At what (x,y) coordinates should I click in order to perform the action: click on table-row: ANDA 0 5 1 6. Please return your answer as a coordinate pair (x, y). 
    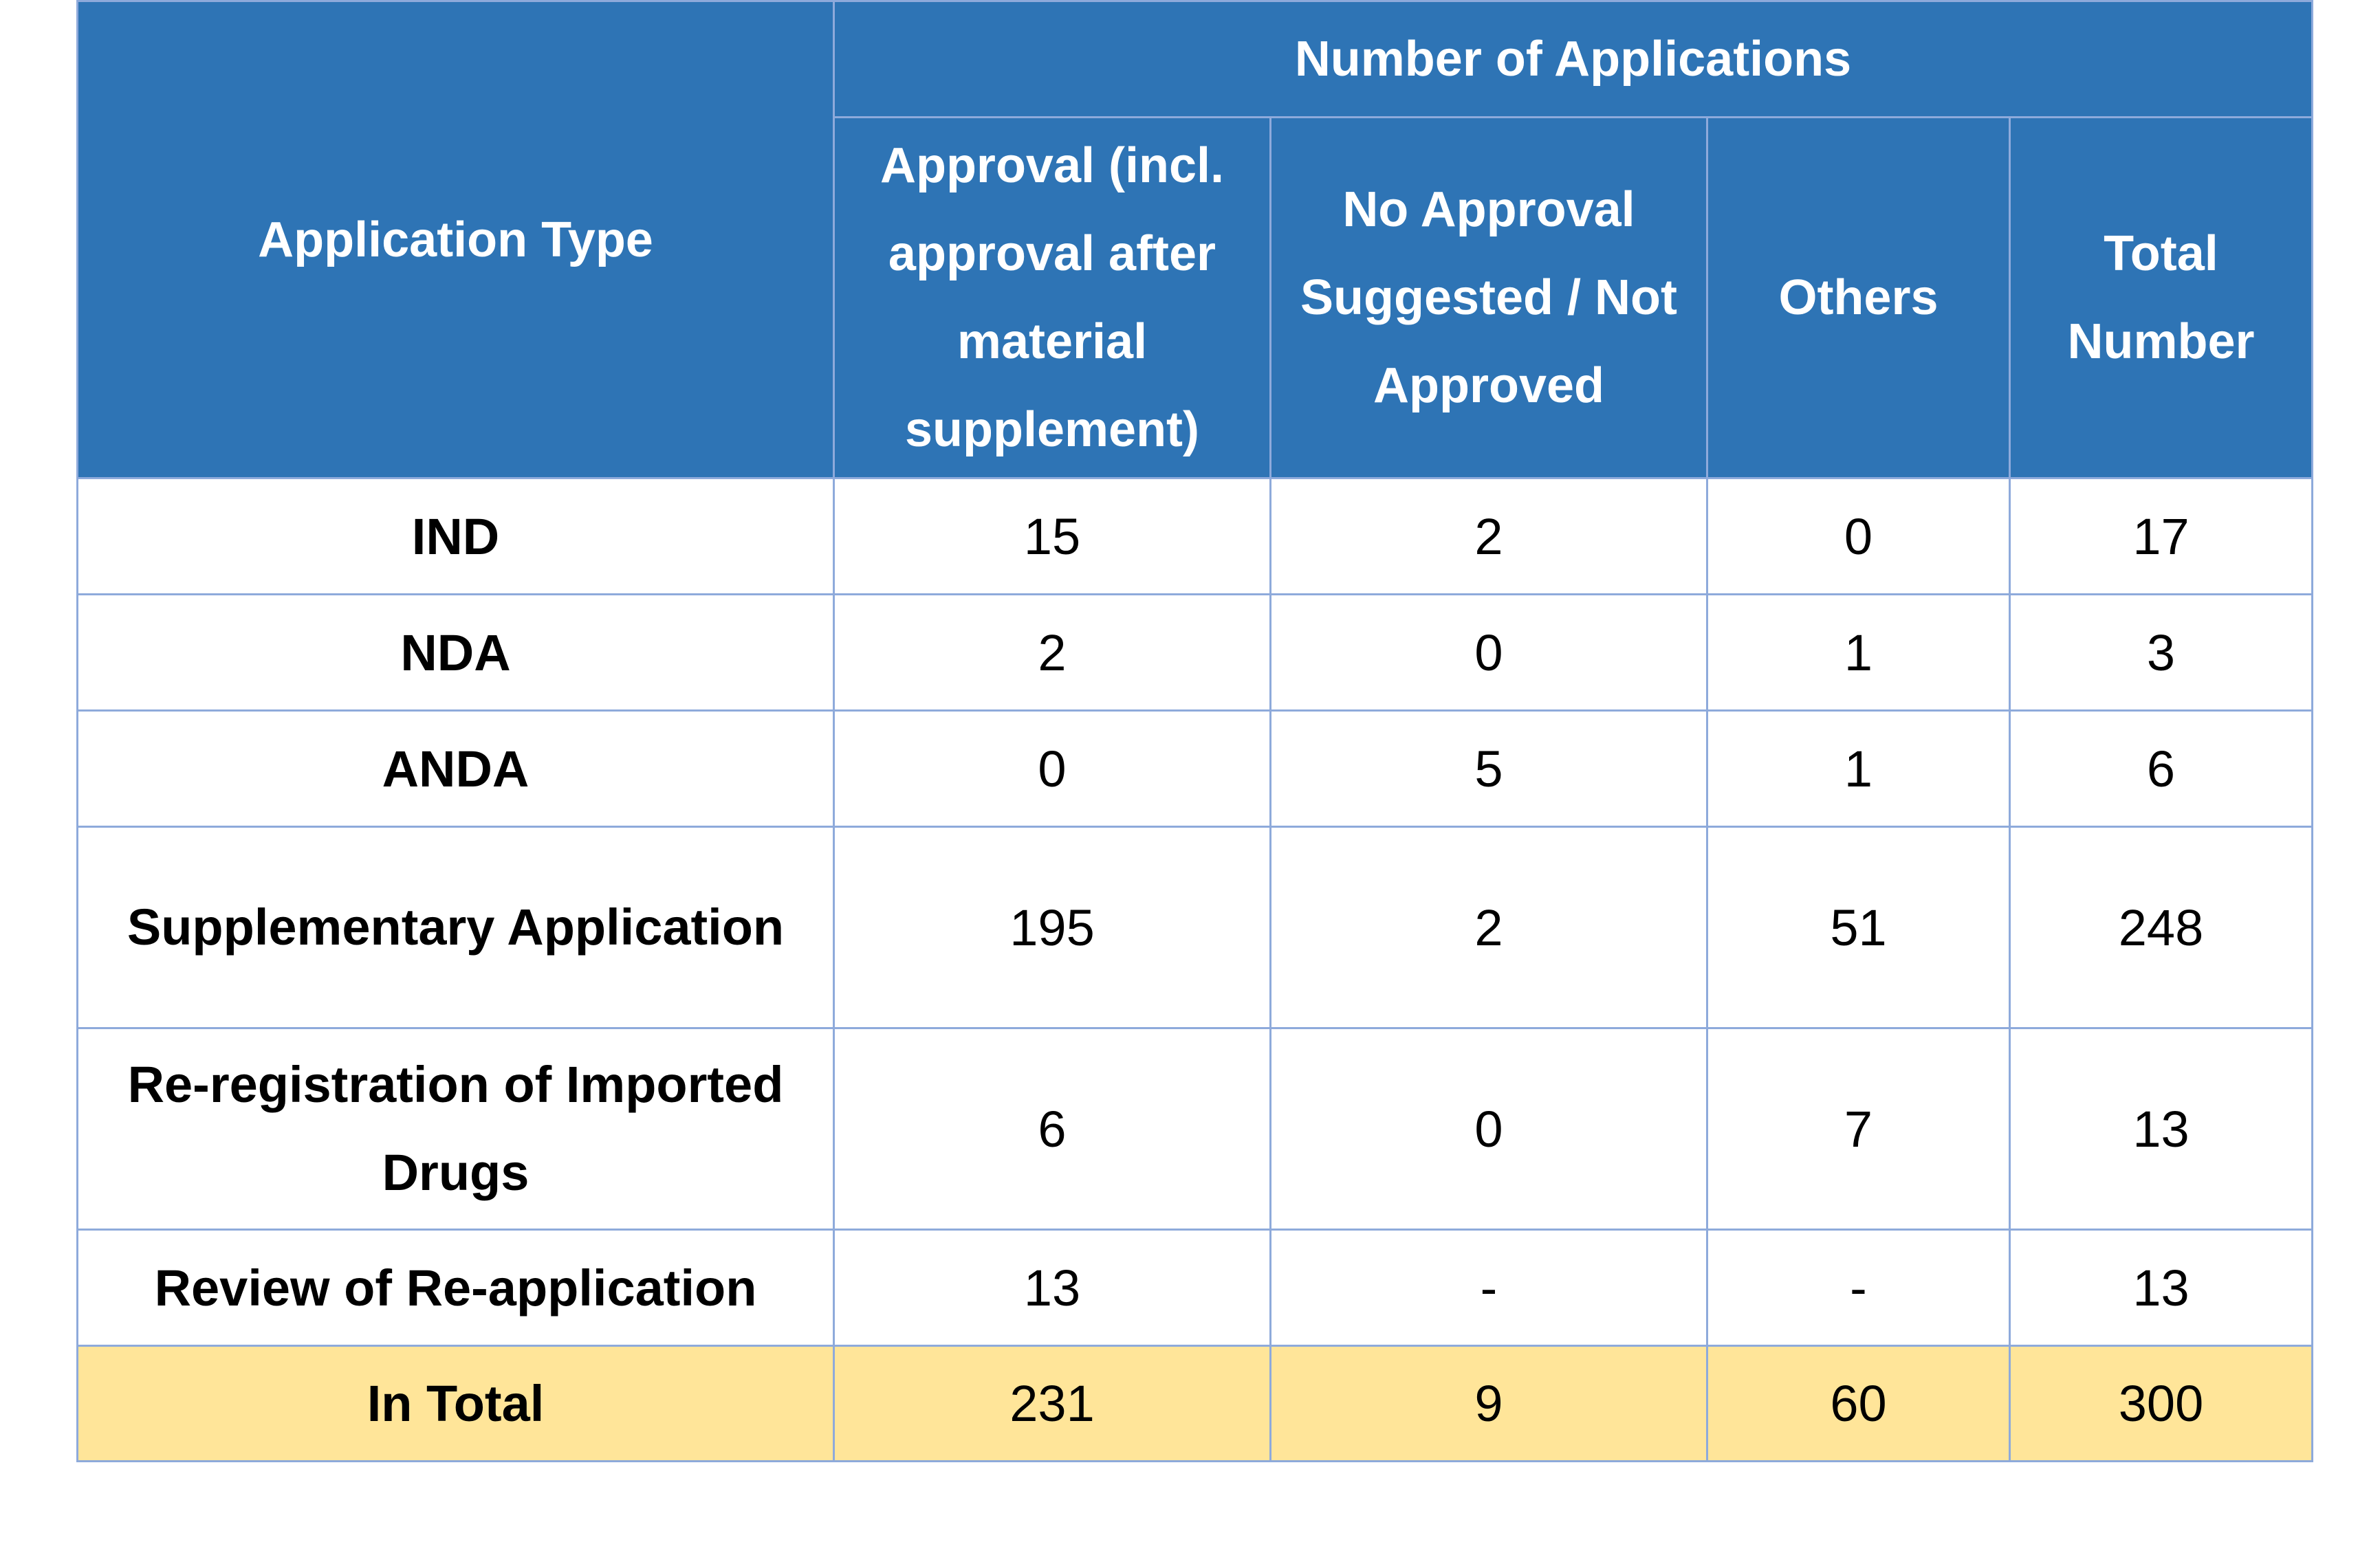
    Looking at the image, I should click on (1194, 768).